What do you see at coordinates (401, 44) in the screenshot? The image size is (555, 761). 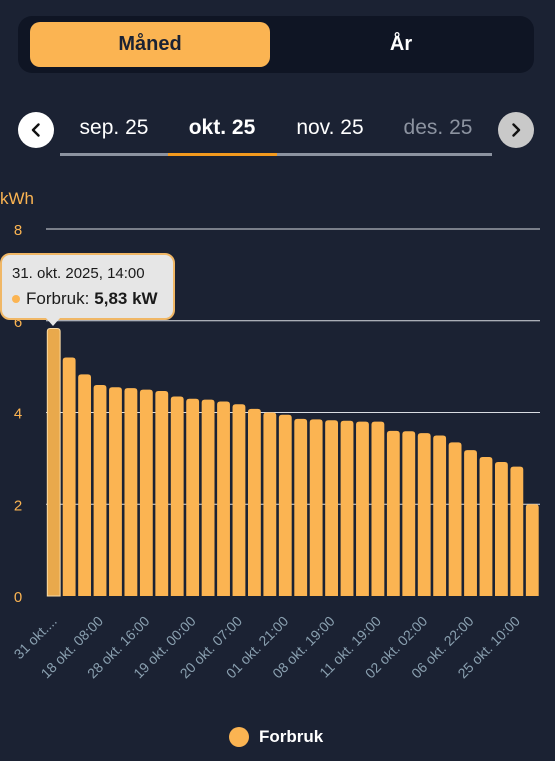 I see `year-toggle-button: År` at bounding box center [401, 44].